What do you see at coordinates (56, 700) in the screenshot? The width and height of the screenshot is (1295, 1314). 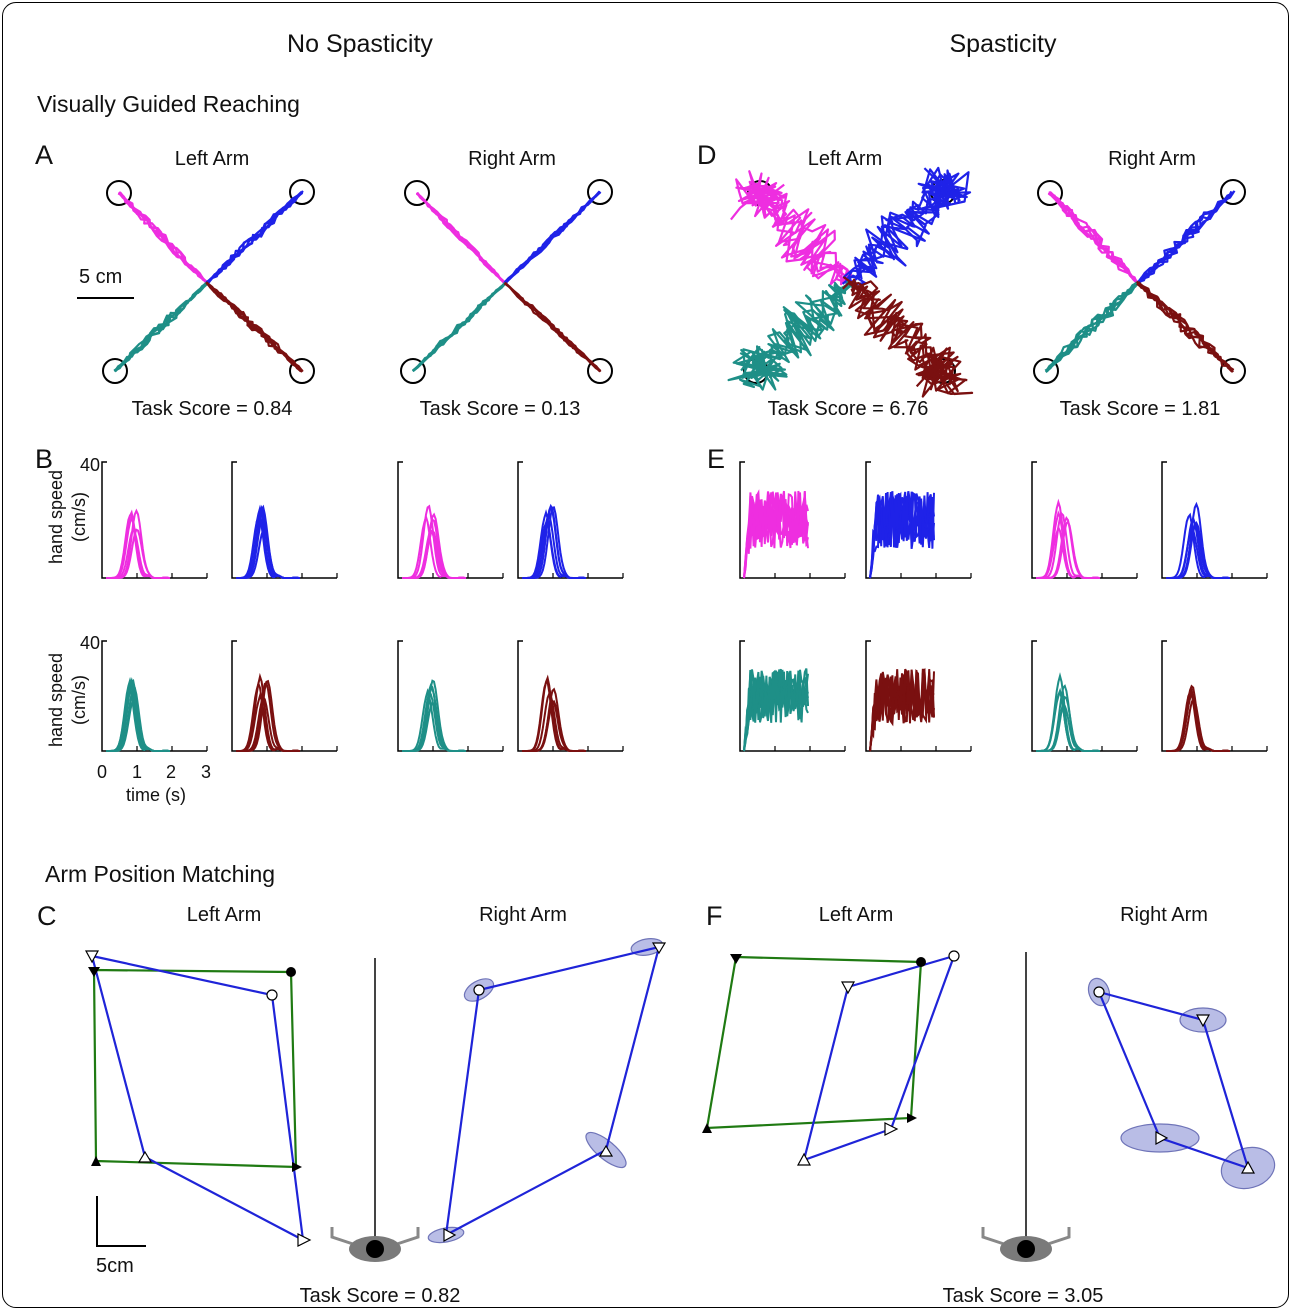 I see `speed-ylabel-text: hand speed` at bounding box center [56, 700].